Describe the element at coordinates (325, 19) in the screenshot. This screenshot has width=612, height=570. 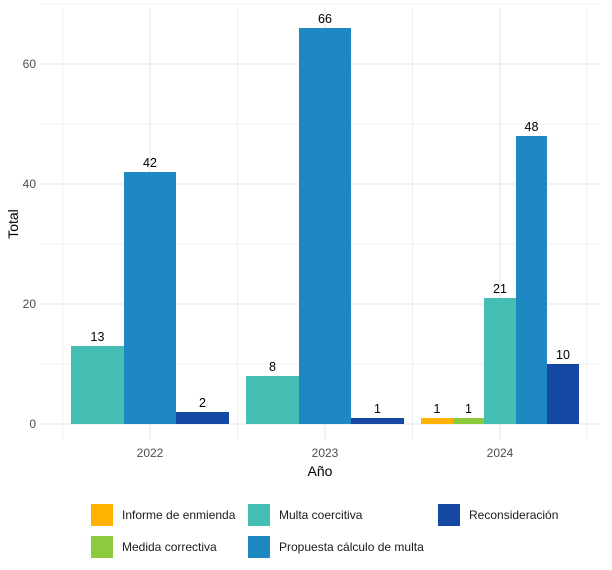
I see `bar-value-label: 66` at that location.